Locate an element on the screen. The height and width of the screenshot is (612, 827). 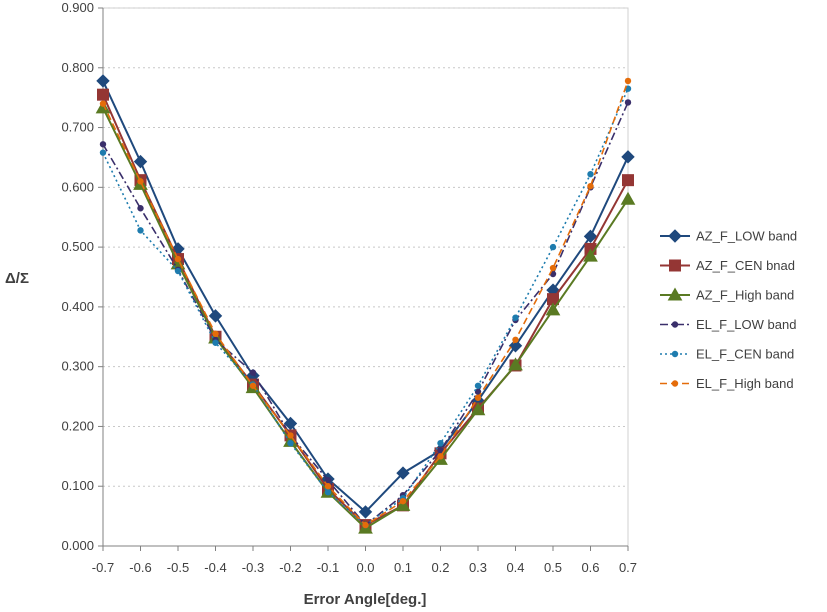
x-tick-label: -0.2 is located at coordinates (290, 567).